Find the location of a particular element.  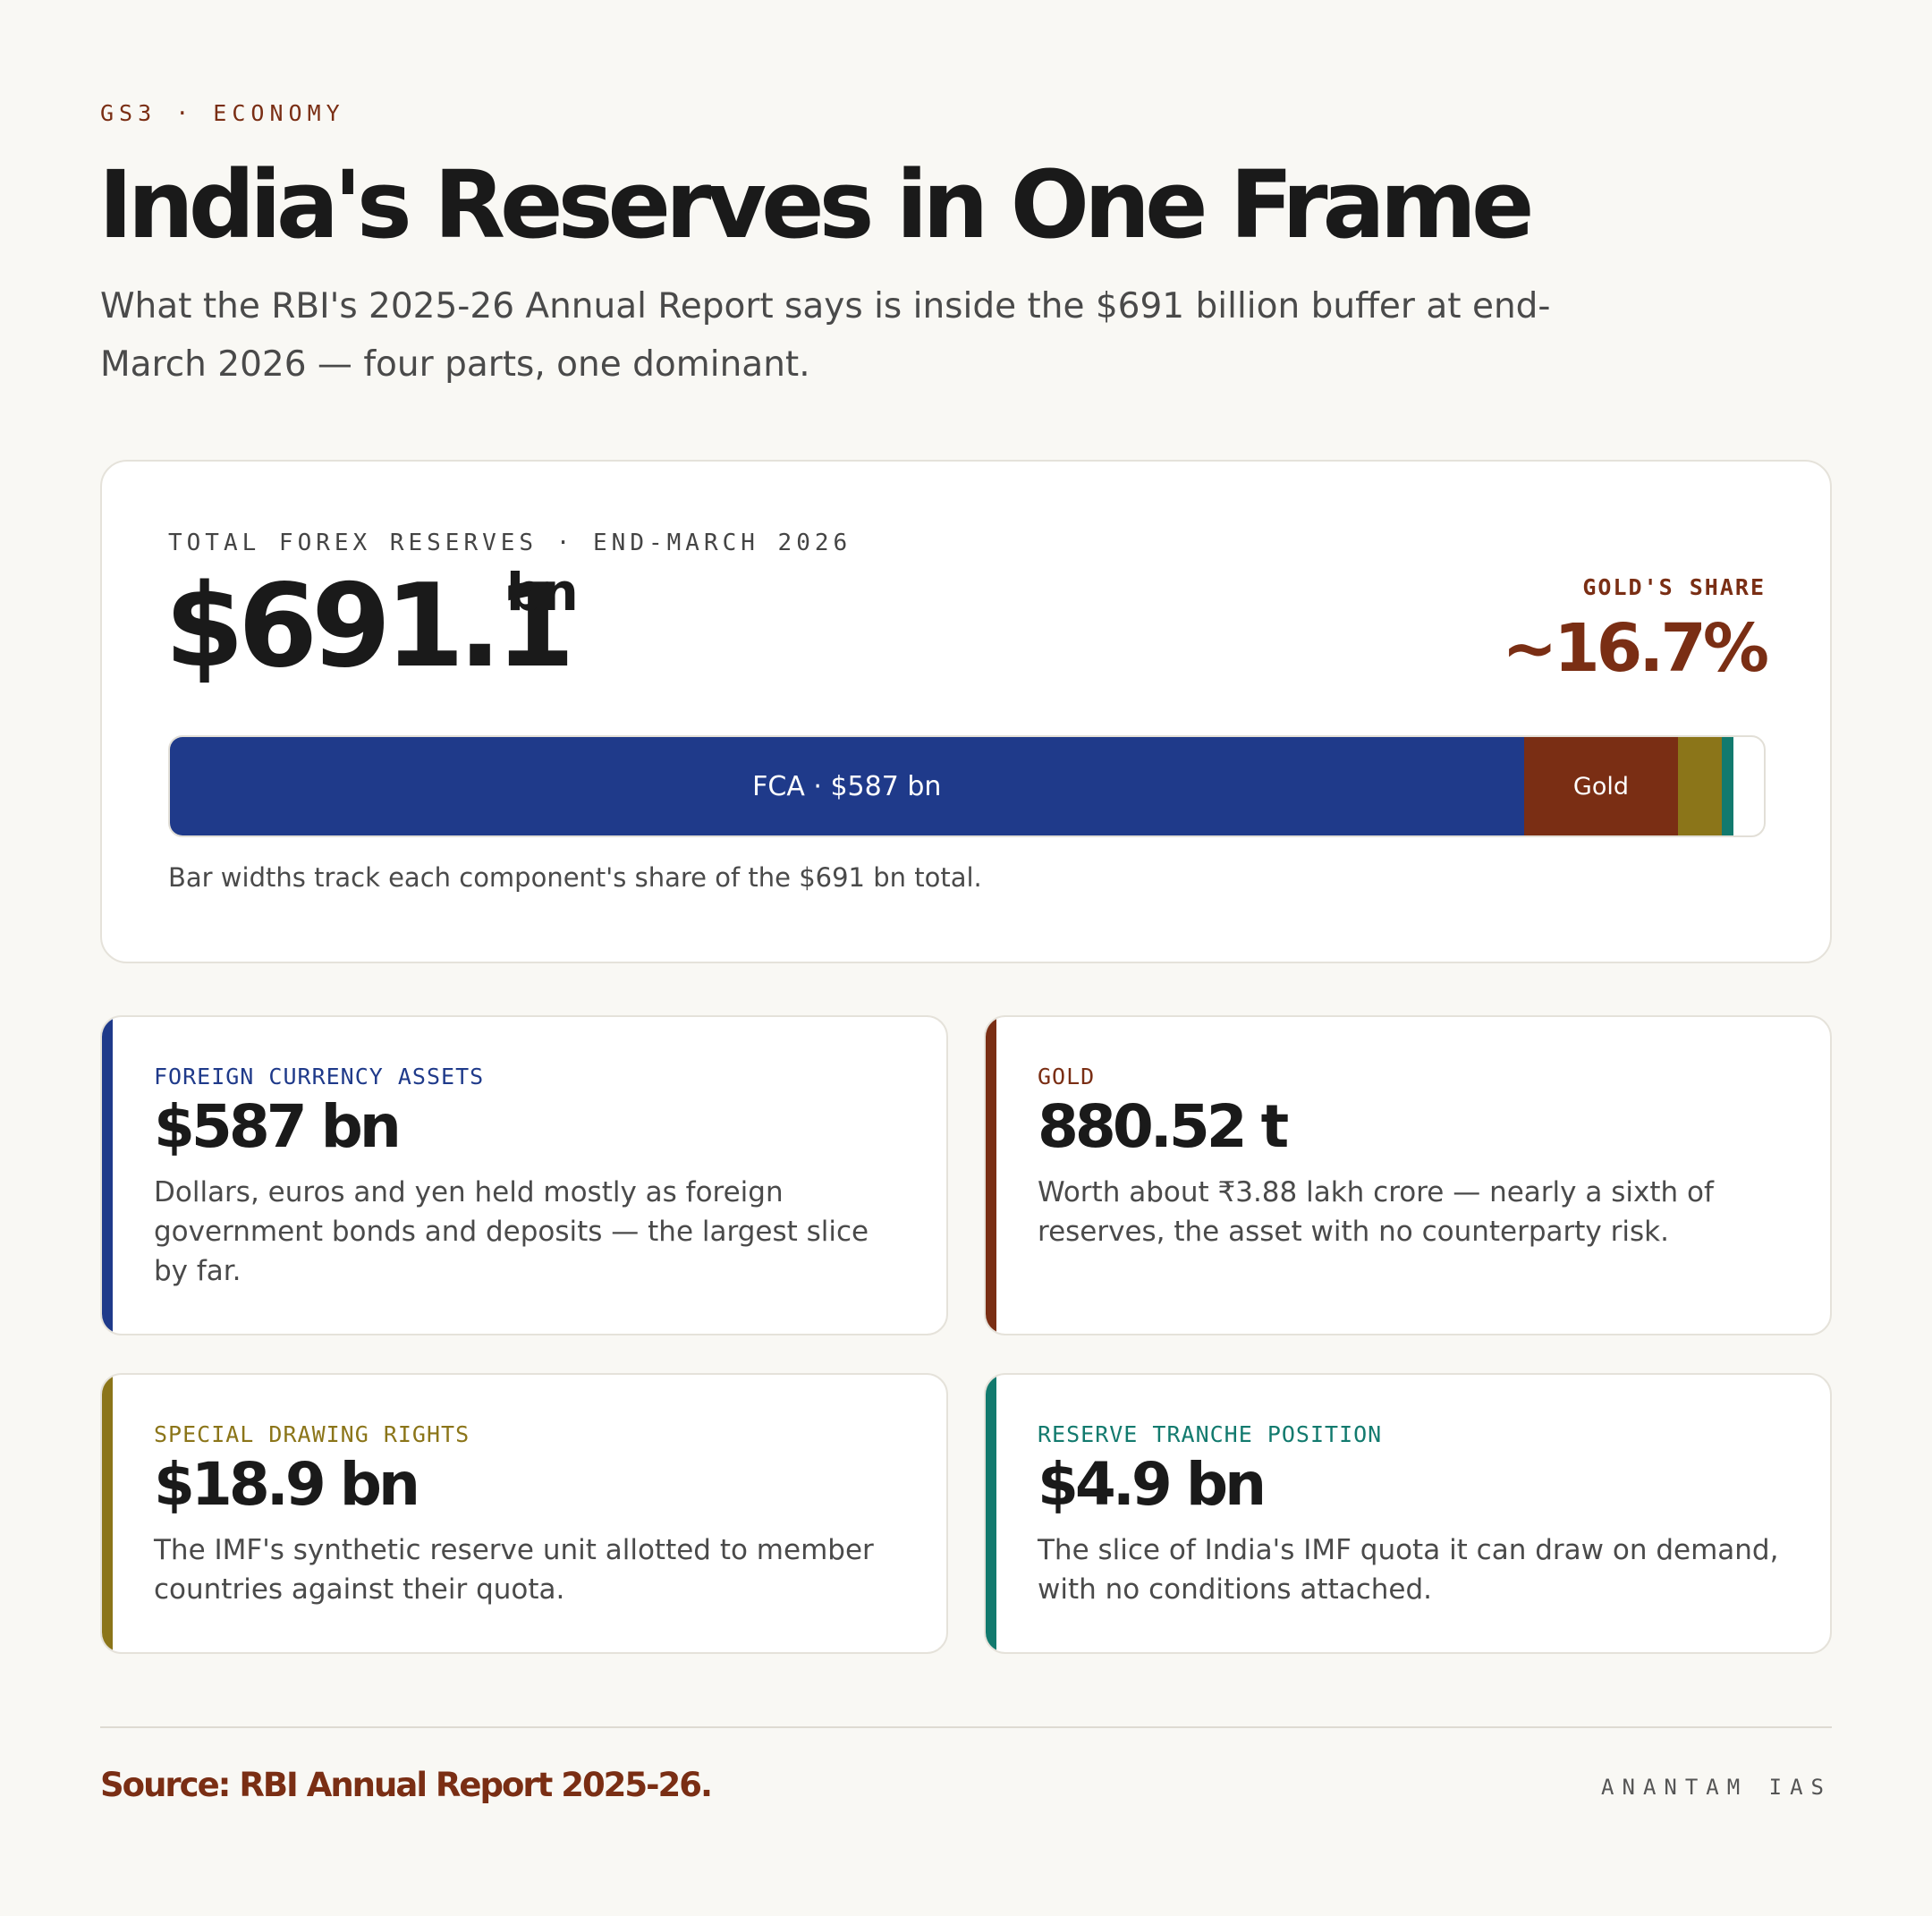

bar-segment-gold-label: Gold is located at coordinates (1600, 786).